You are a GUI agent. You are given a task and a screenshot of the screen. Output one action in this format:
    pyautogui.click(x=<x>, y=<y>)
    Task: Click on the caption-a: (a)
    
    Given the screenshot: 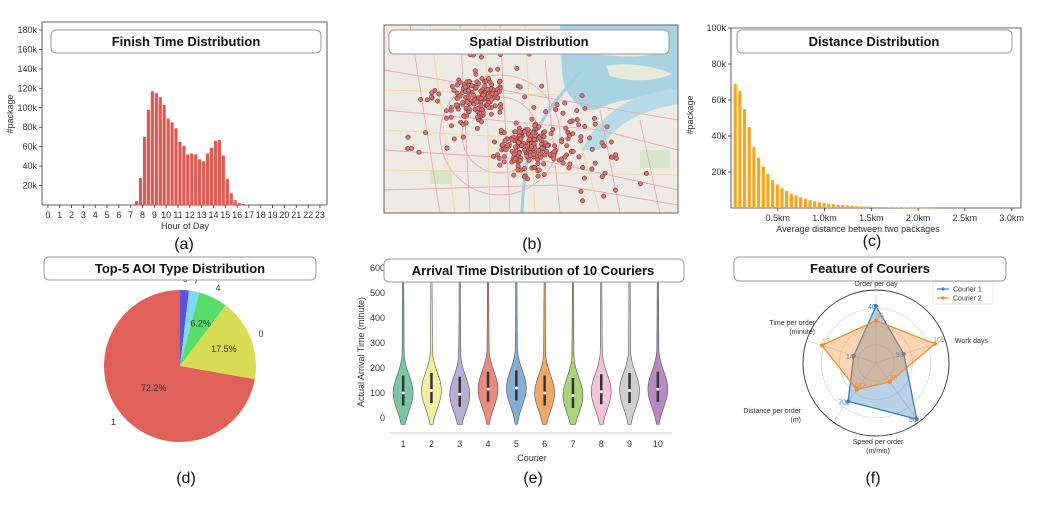 What is the action you would take?
    pyautogui.click(x=184, y=244)
    